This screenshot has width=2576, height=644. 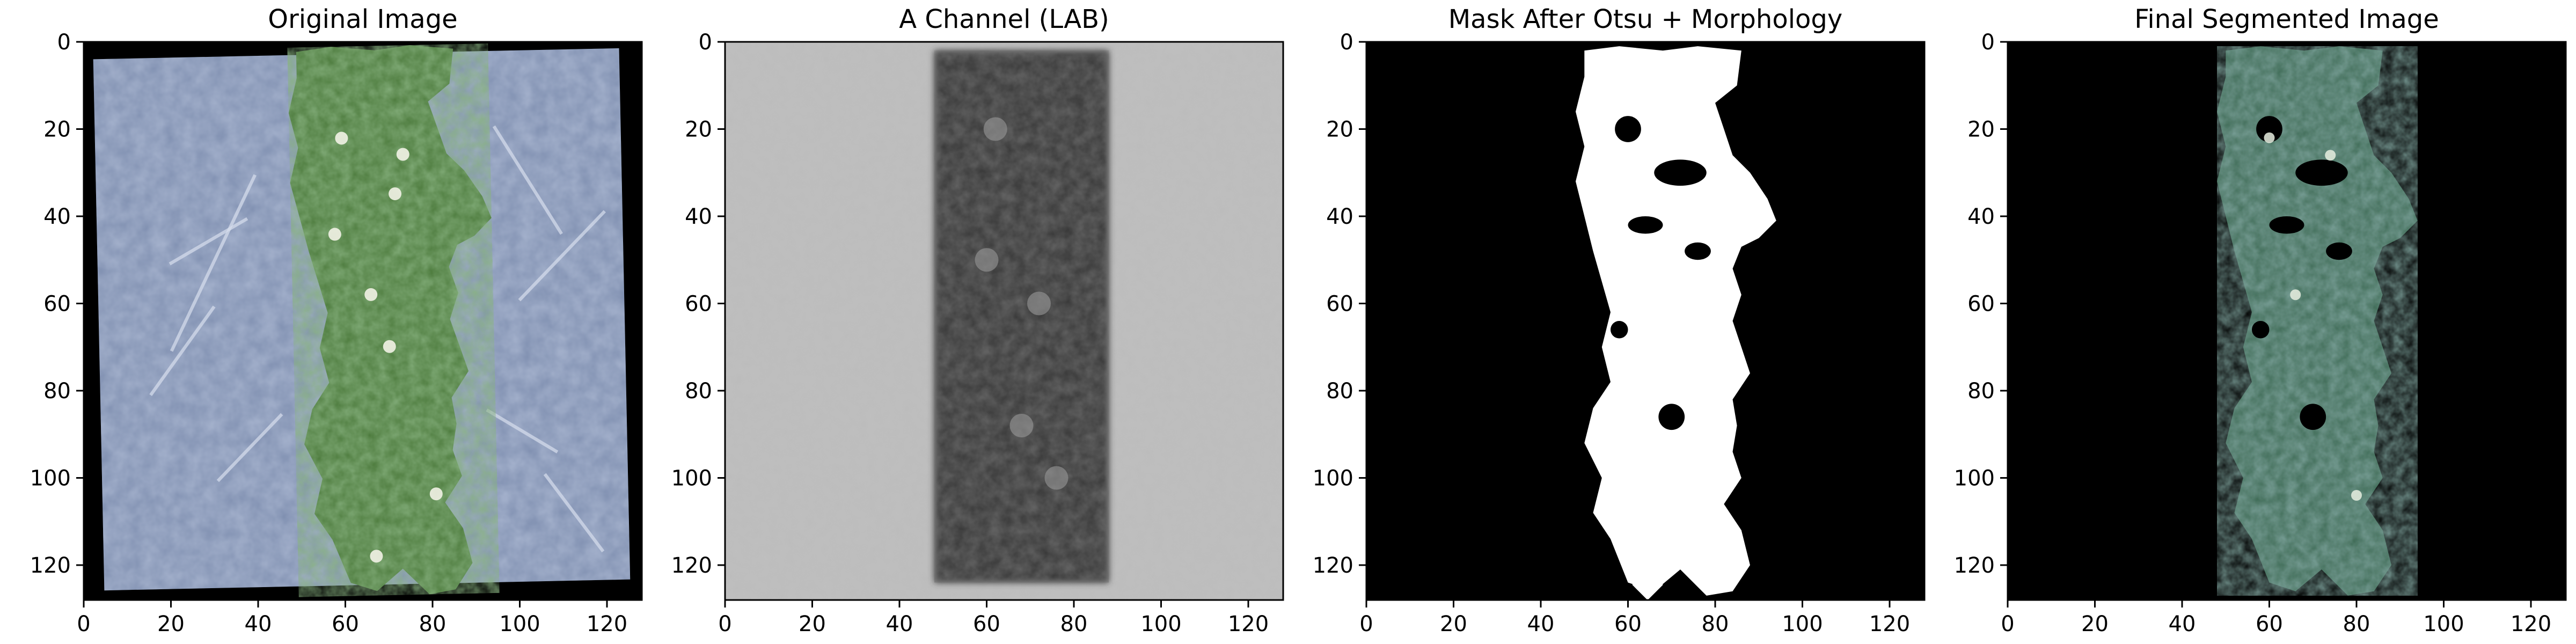 What do you see at coordinates (1645, 19) in the screenshot?
I see `panel-title: Mask After Otsu + Morphology` at bounding box center [1645, 19].